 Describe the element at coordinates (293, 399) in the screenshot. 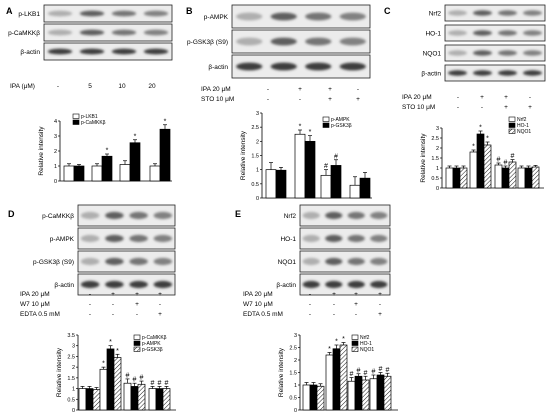

I see `y-tick-label: 0.5` at that location.